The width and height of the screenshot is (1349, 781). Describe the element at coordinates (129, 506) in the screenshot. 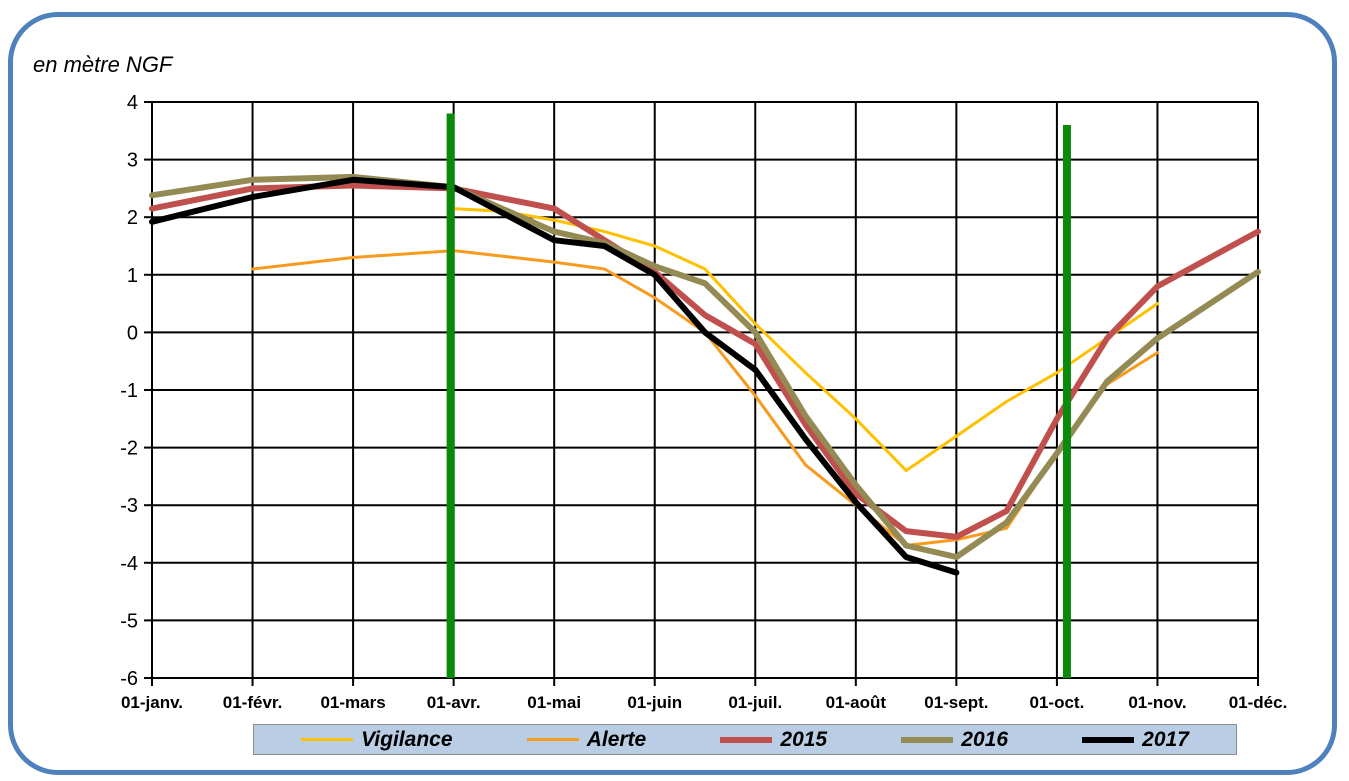

I see `y-tick-label: -3` at that location.